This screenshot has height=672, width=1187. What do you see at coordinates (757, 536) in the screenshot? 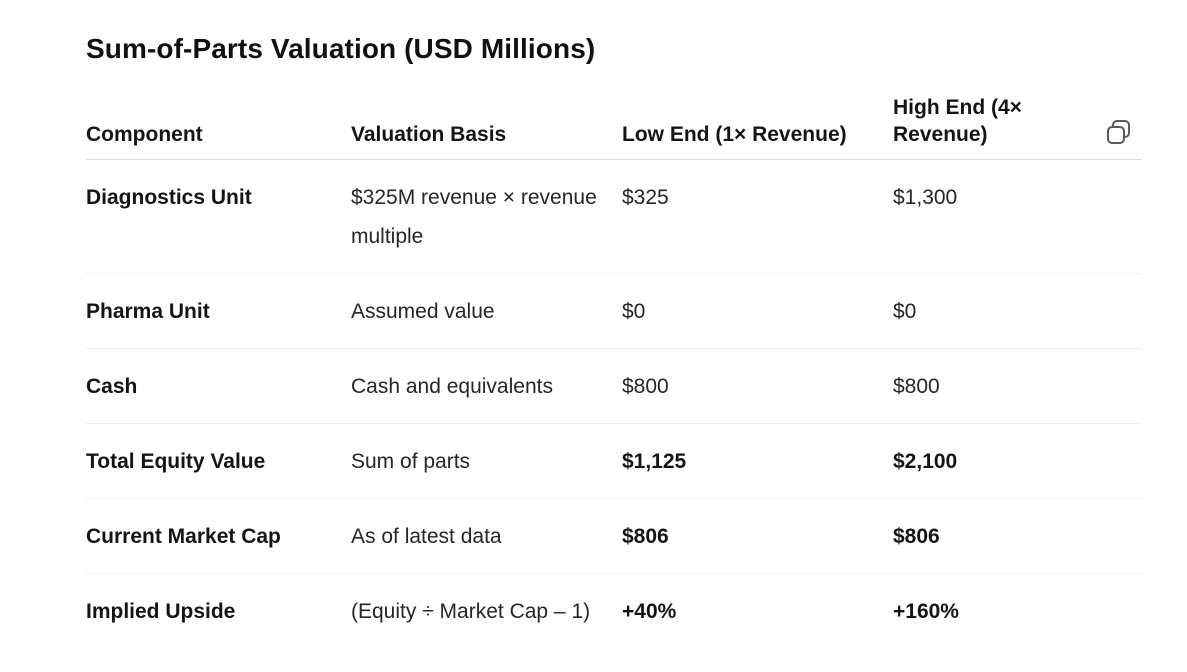
I see `low-end-cell: $806` at bounding box center [757, 536].